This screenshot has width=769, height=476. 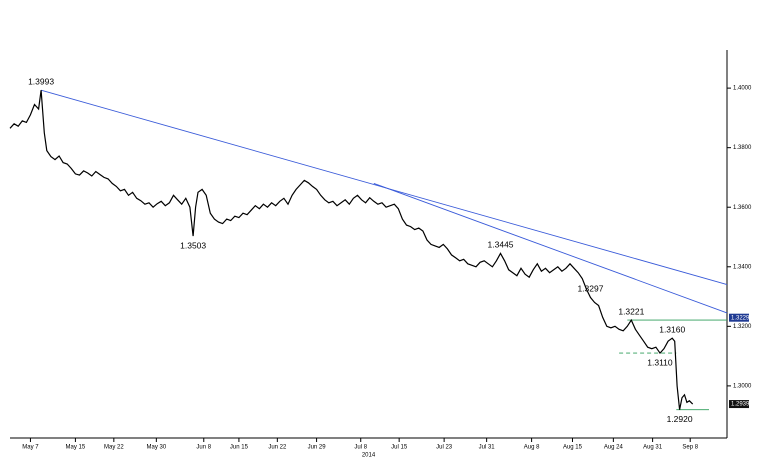 I want to click on x-tick-label: Aug 24, so click(x=614, y=448).